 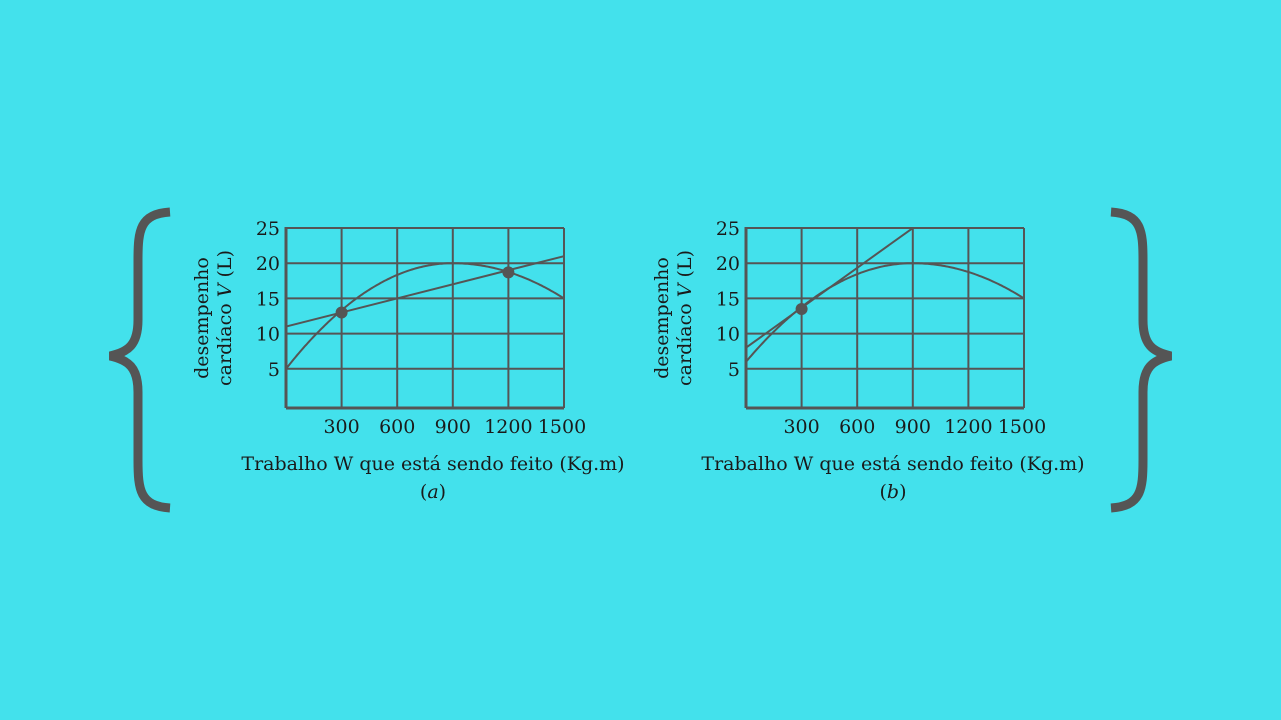 I want to click on right-brace, so click(x=1141, y=360).